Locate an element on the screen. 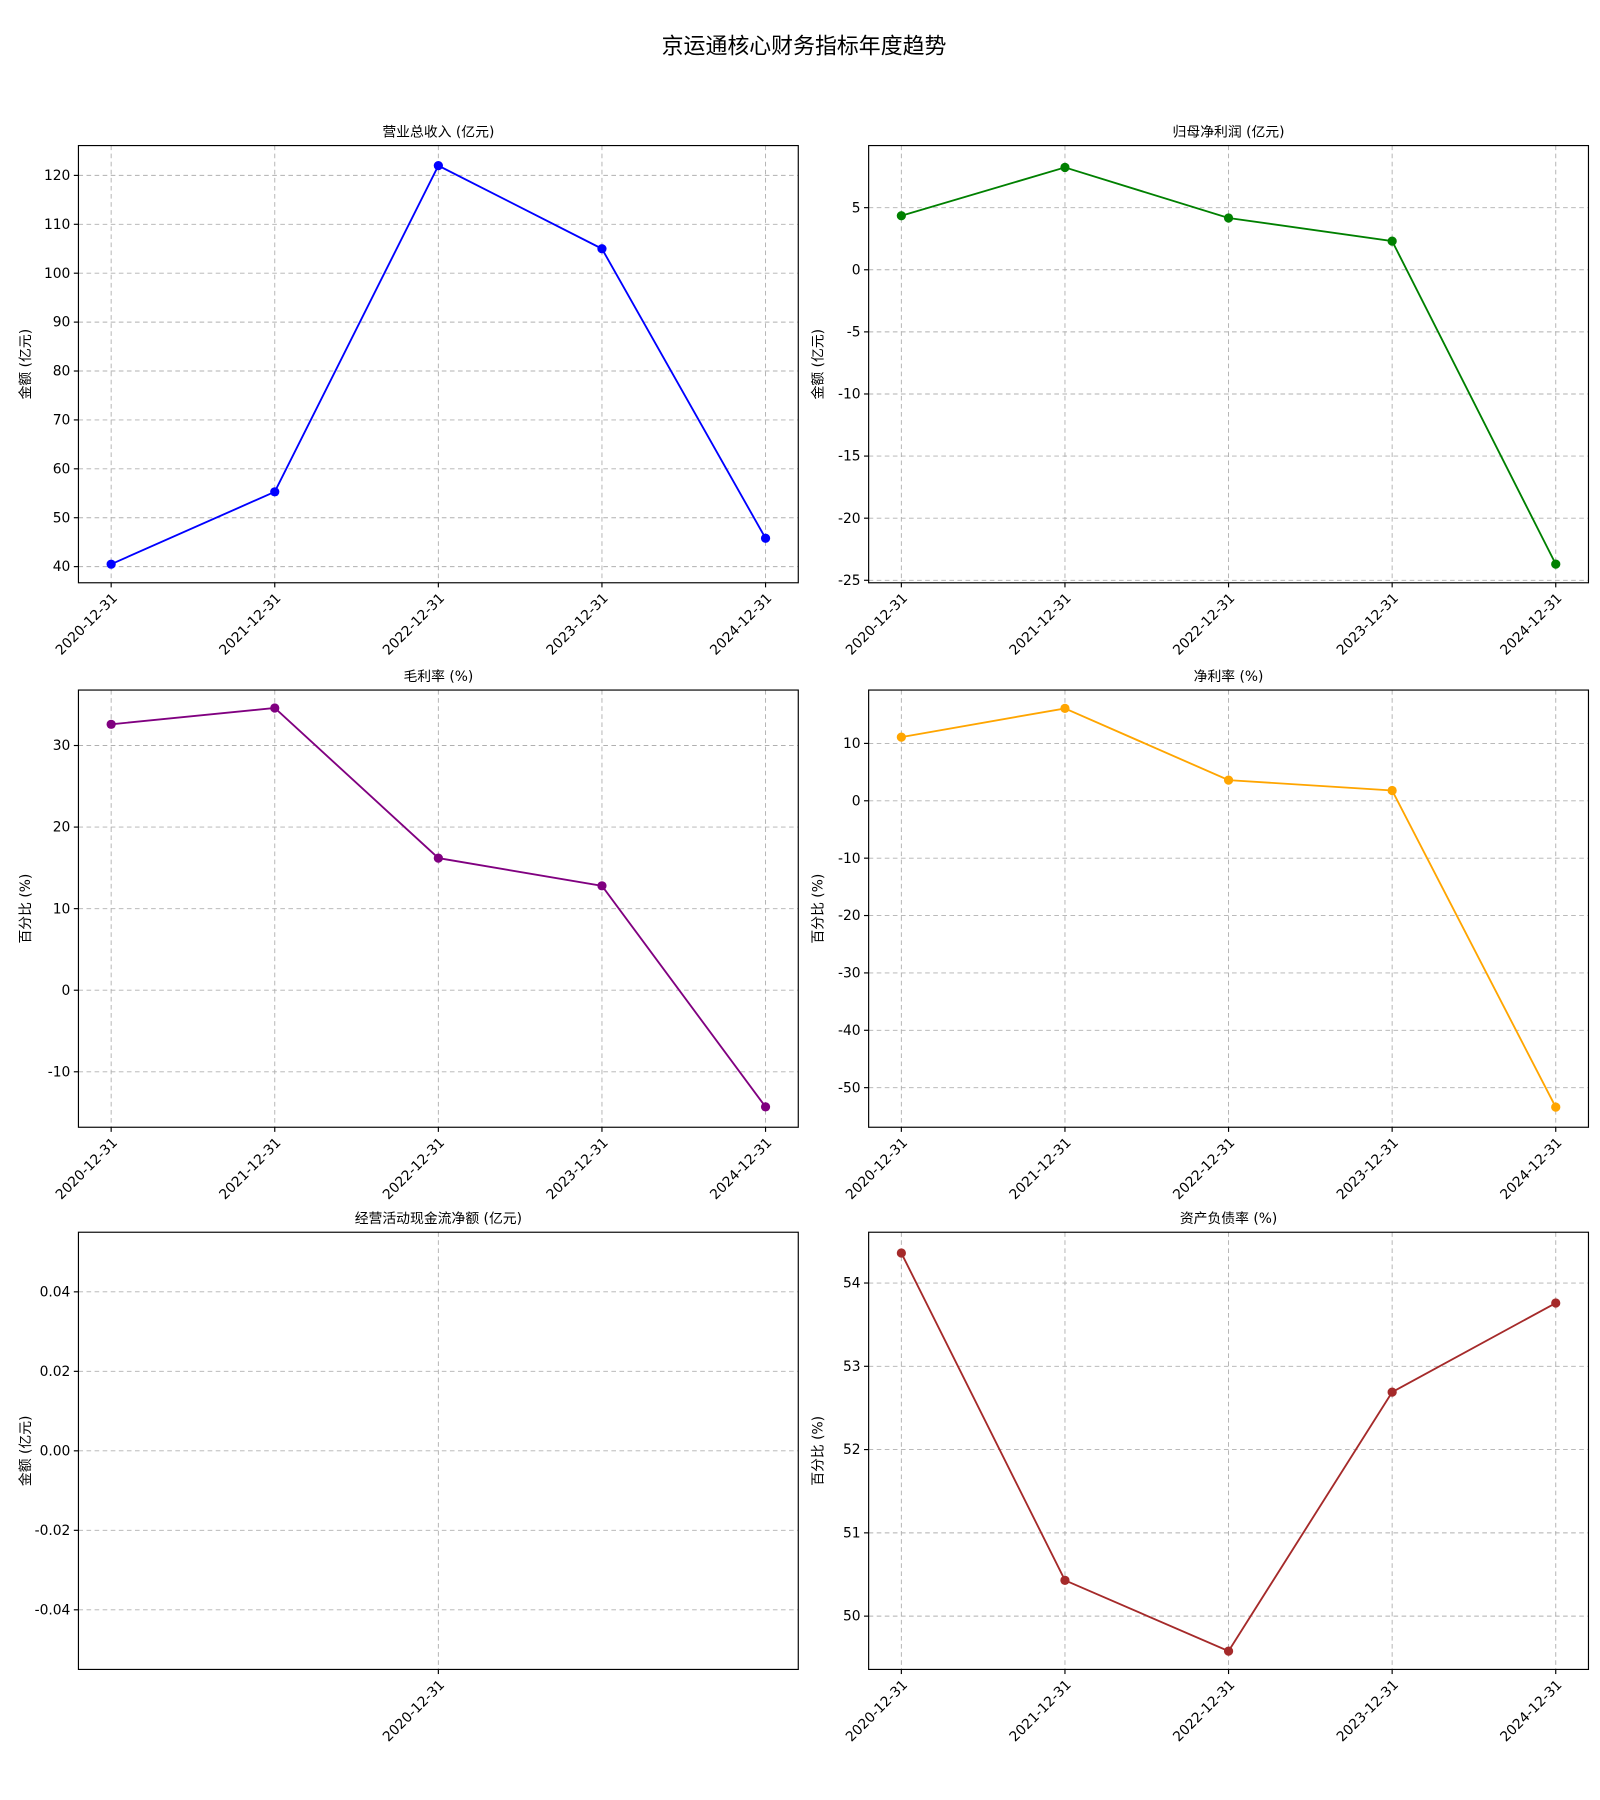 The height and width of the screenshot is (1800, 1600). y-tick-label: -50 is located at coordinates (849, 1088).